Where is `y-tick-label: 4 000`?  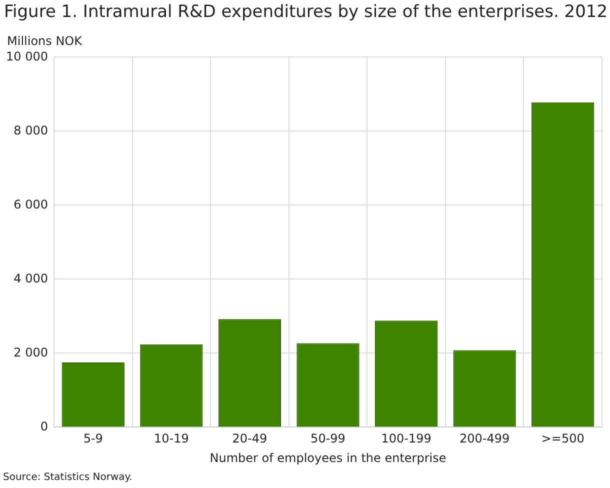
y-tick-label: 4 000 is located at coordinates (31, 278).